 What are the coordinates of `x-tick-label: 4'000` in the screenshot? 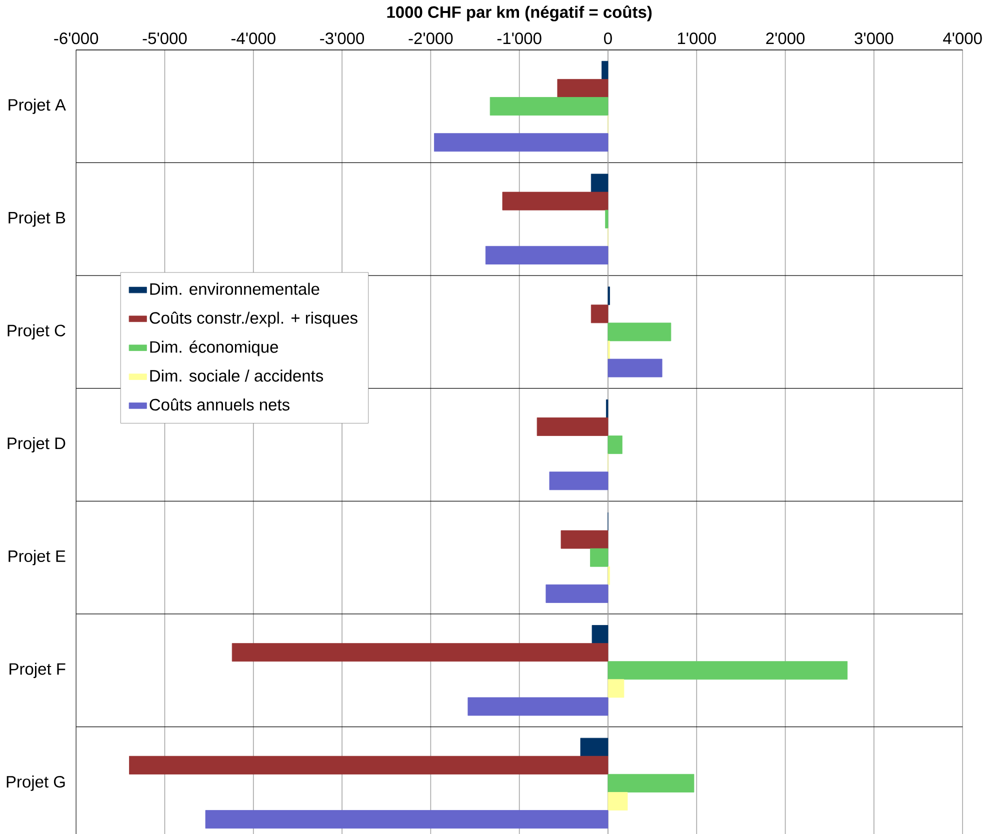 It's located at (962, 38).